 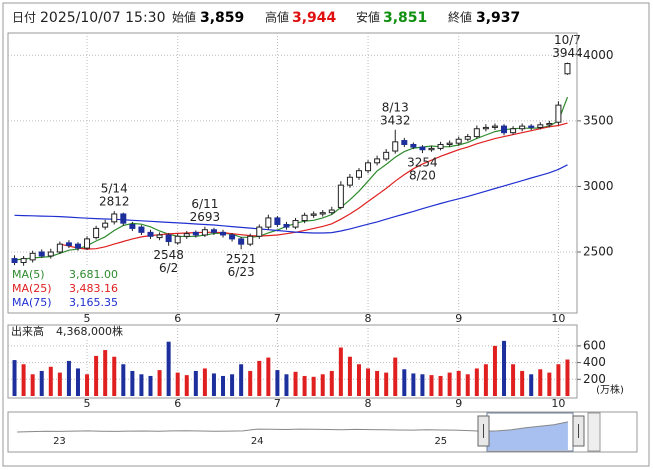 What do you see at coordinates (184, 17) in the screenshot?
I see `field-label: 始値` at bounding box center [184, 17].